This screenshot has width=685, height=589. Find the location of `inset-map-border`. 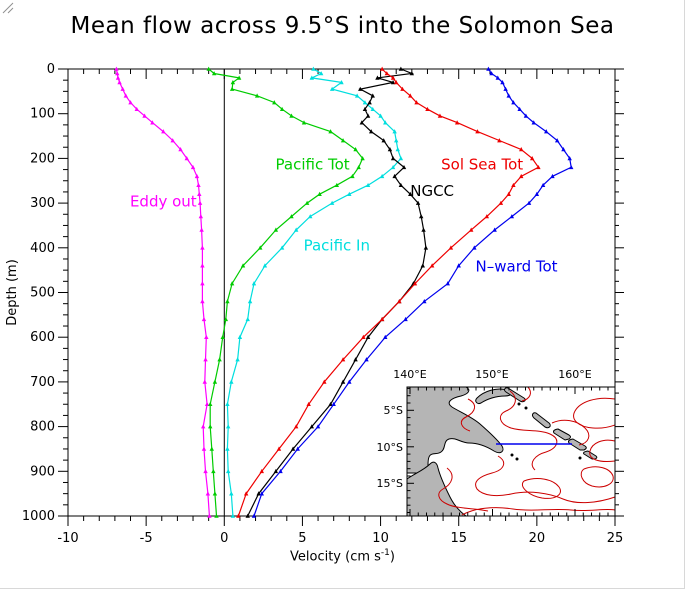

inset-map-border is located at coordinates (511, 451).